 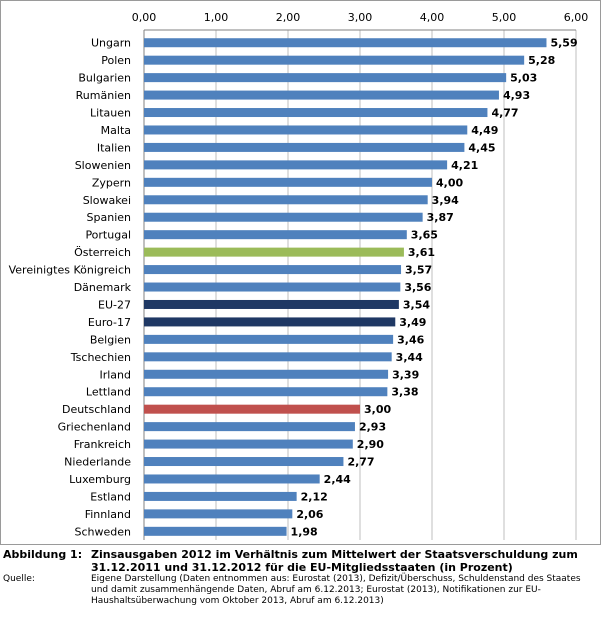 I want to click on category-label: Malta, so click(x=116, y=130).